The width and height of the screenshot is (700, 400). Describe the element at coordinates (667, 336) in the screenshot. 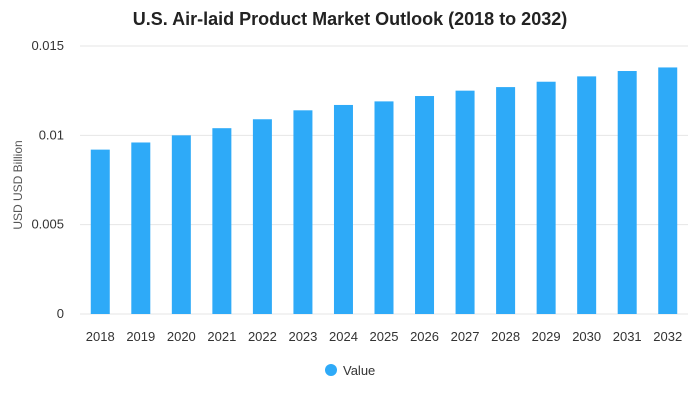

I see `x-tick-label: 2032` at that location.